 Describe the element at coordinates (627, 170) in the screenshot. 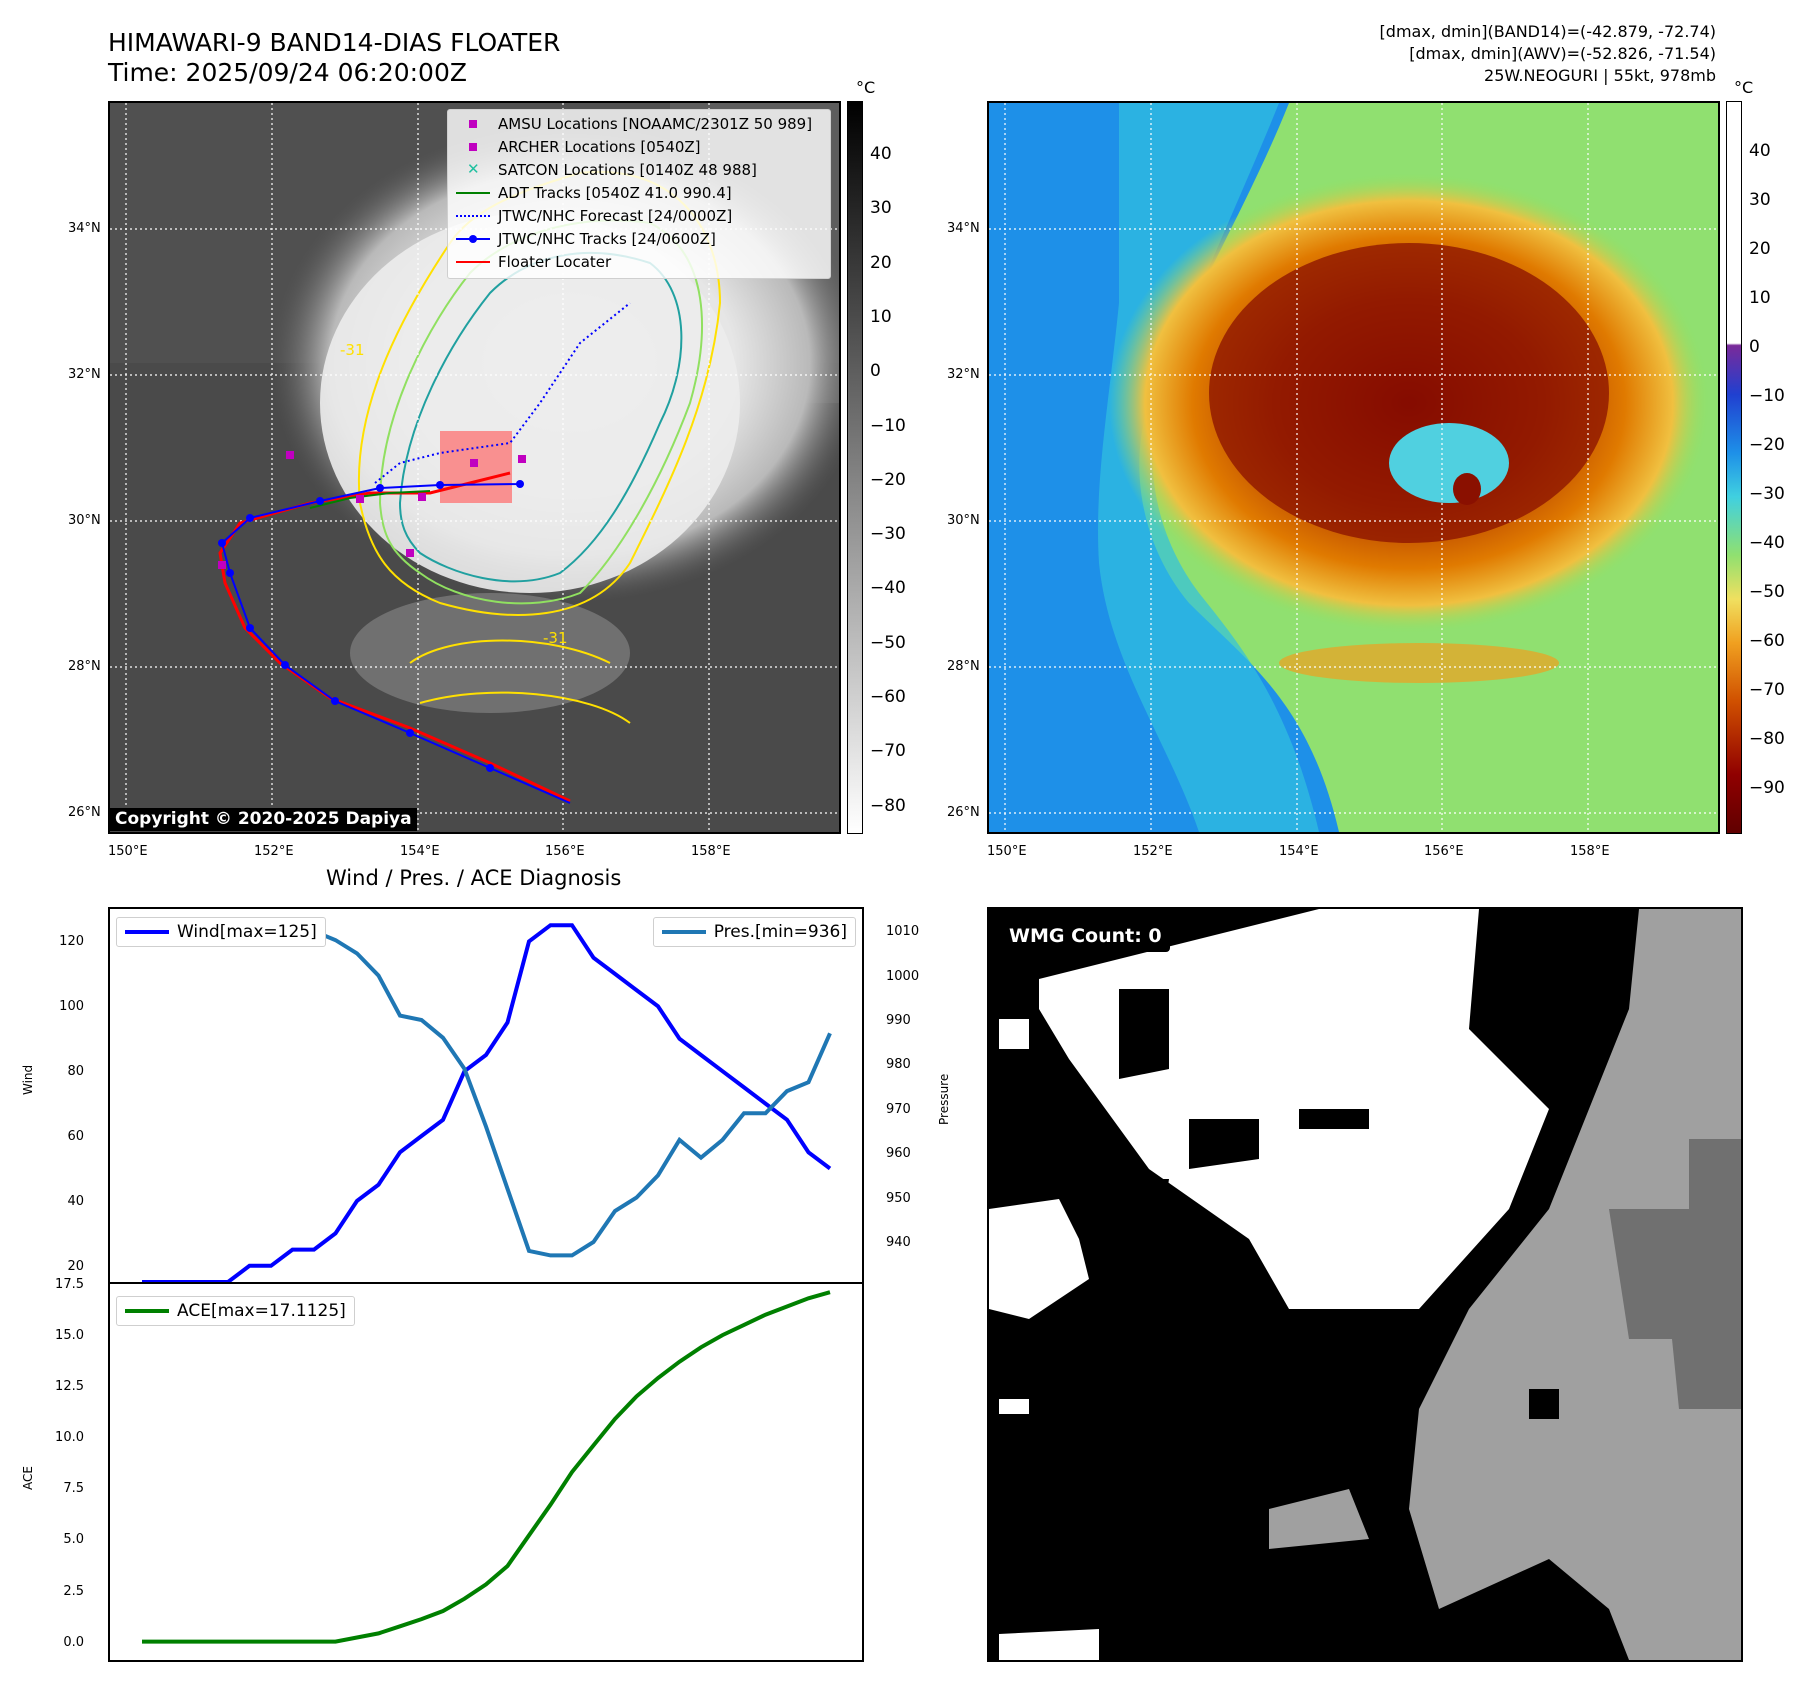

I see `legend-label: SATCON Locations [0140Z 48 988]` at that location.